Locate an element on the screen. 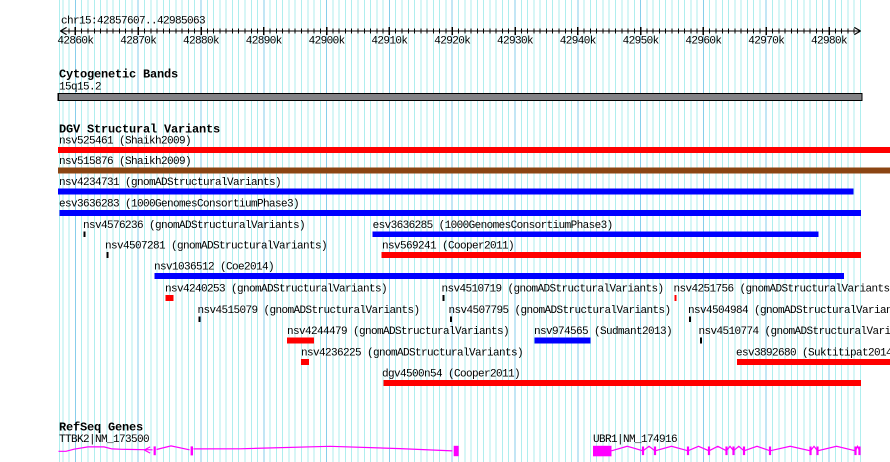  svg-text: Cytogenetic Bands is located at coordinates (118, 75).